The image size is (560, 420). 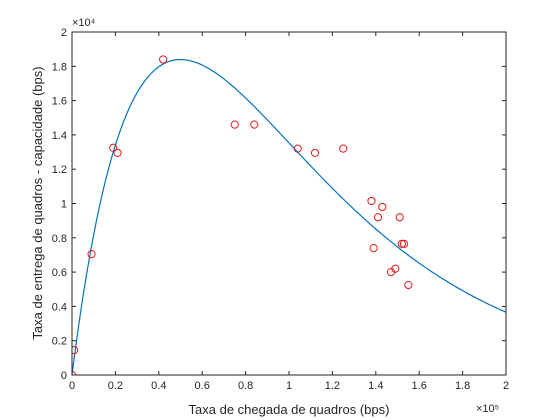 What do you see at coordinates (506, 386) in the screenshot?
I see `x-tick-label: 2` at bounding box center [506, 386].